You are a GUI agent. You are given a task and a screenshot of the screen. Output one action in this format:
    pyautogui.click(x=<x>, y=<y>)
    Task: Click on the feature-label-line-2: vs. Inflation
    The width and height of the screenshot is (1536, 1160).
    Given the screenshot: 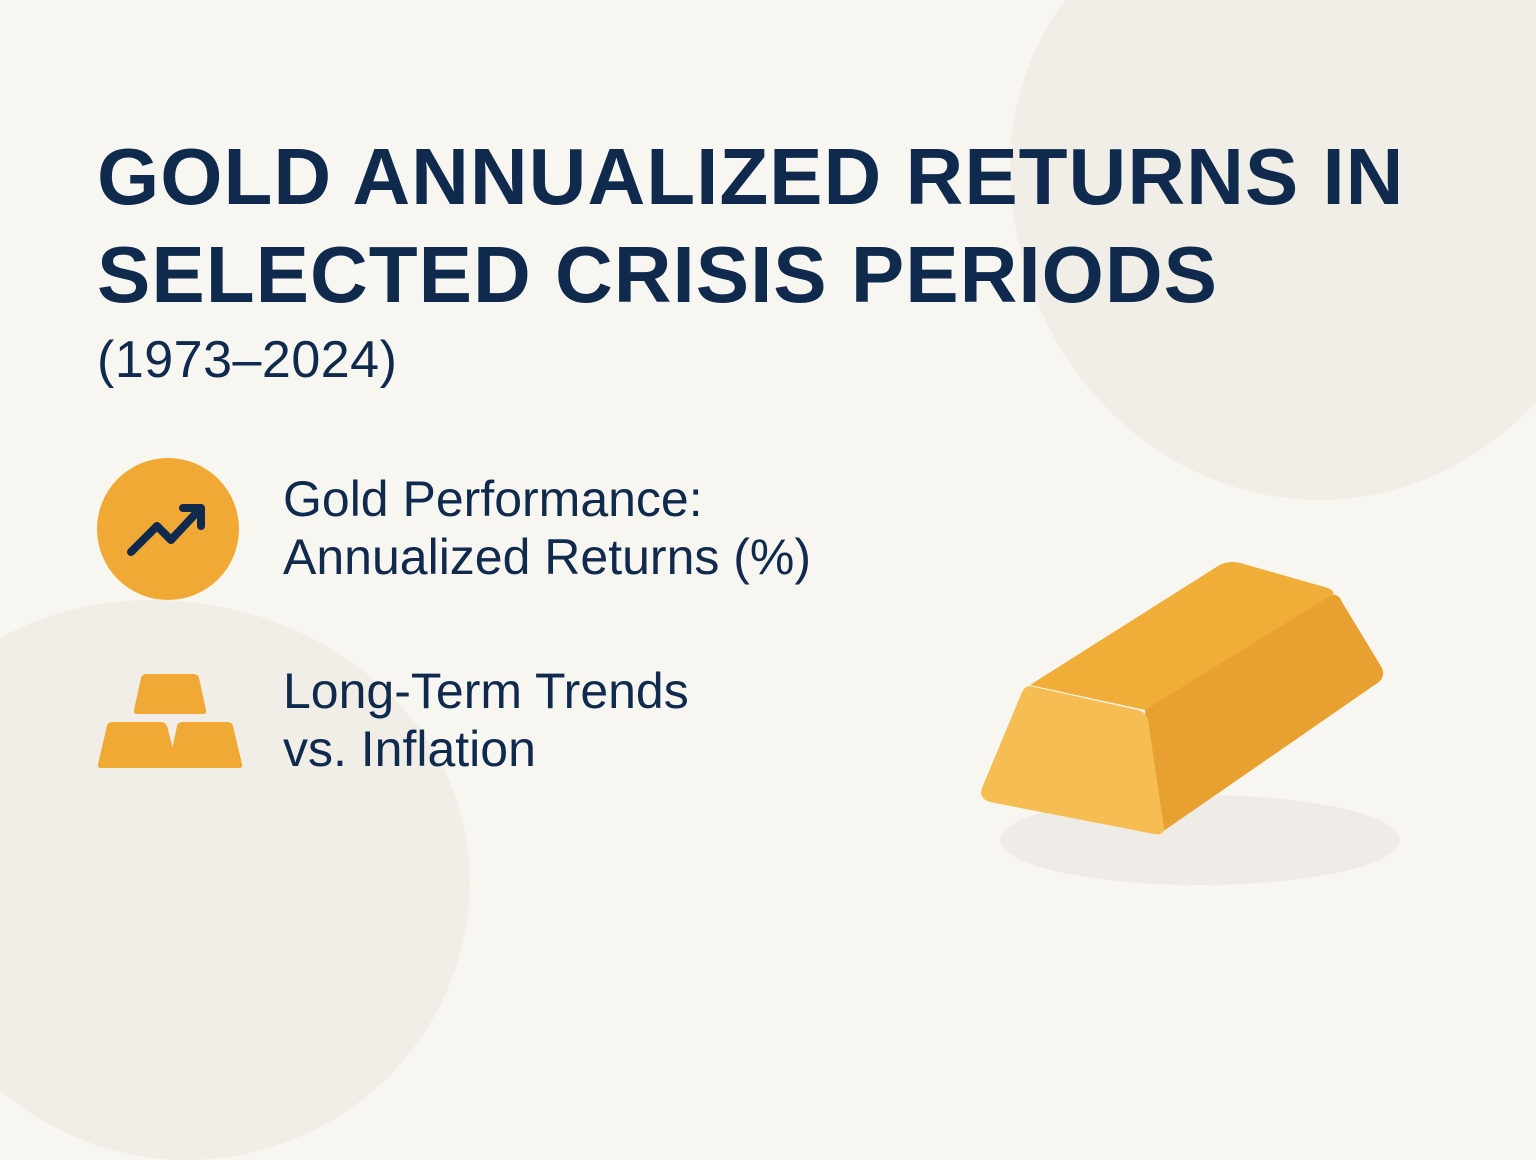 What is the action you would take?
    pyautogui.click(x=409, y=749)
    